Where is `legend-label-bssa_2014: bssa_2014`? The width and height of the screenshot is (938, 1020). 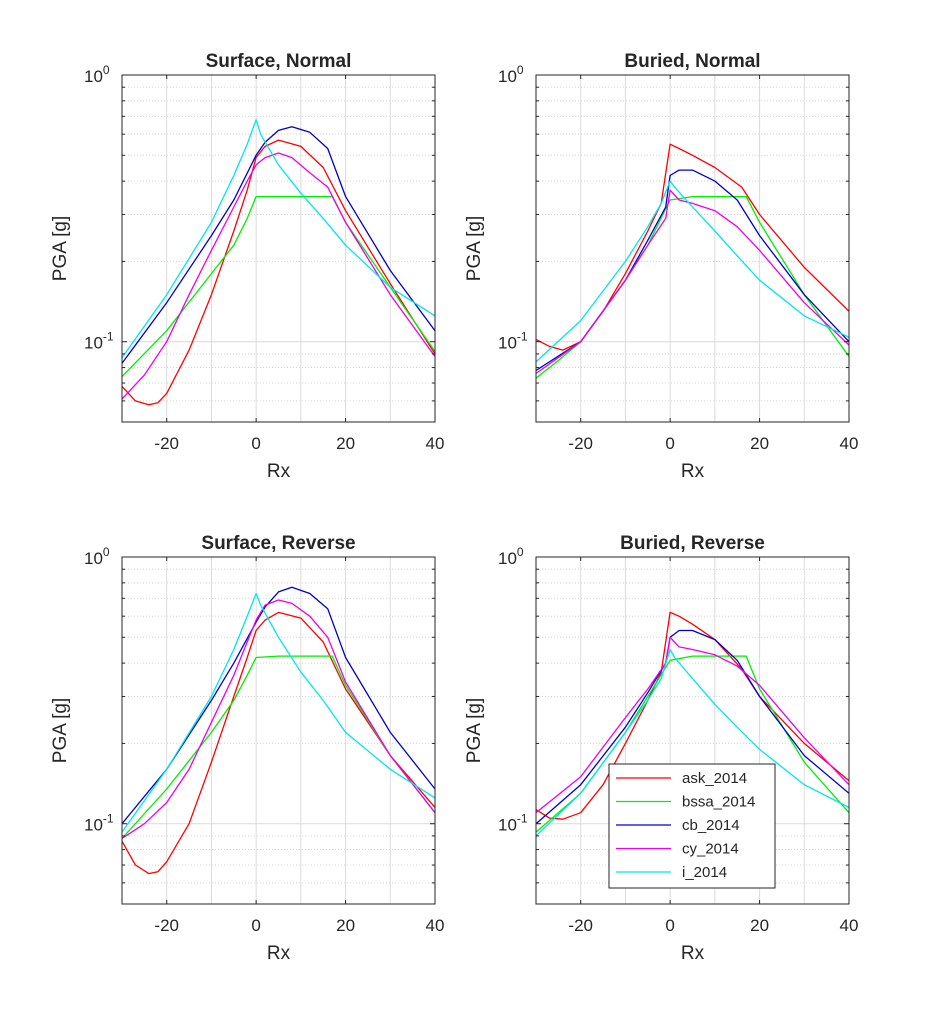
legend-label-bssa_2014: bssa_2014 is located at coordinates (718, 802).